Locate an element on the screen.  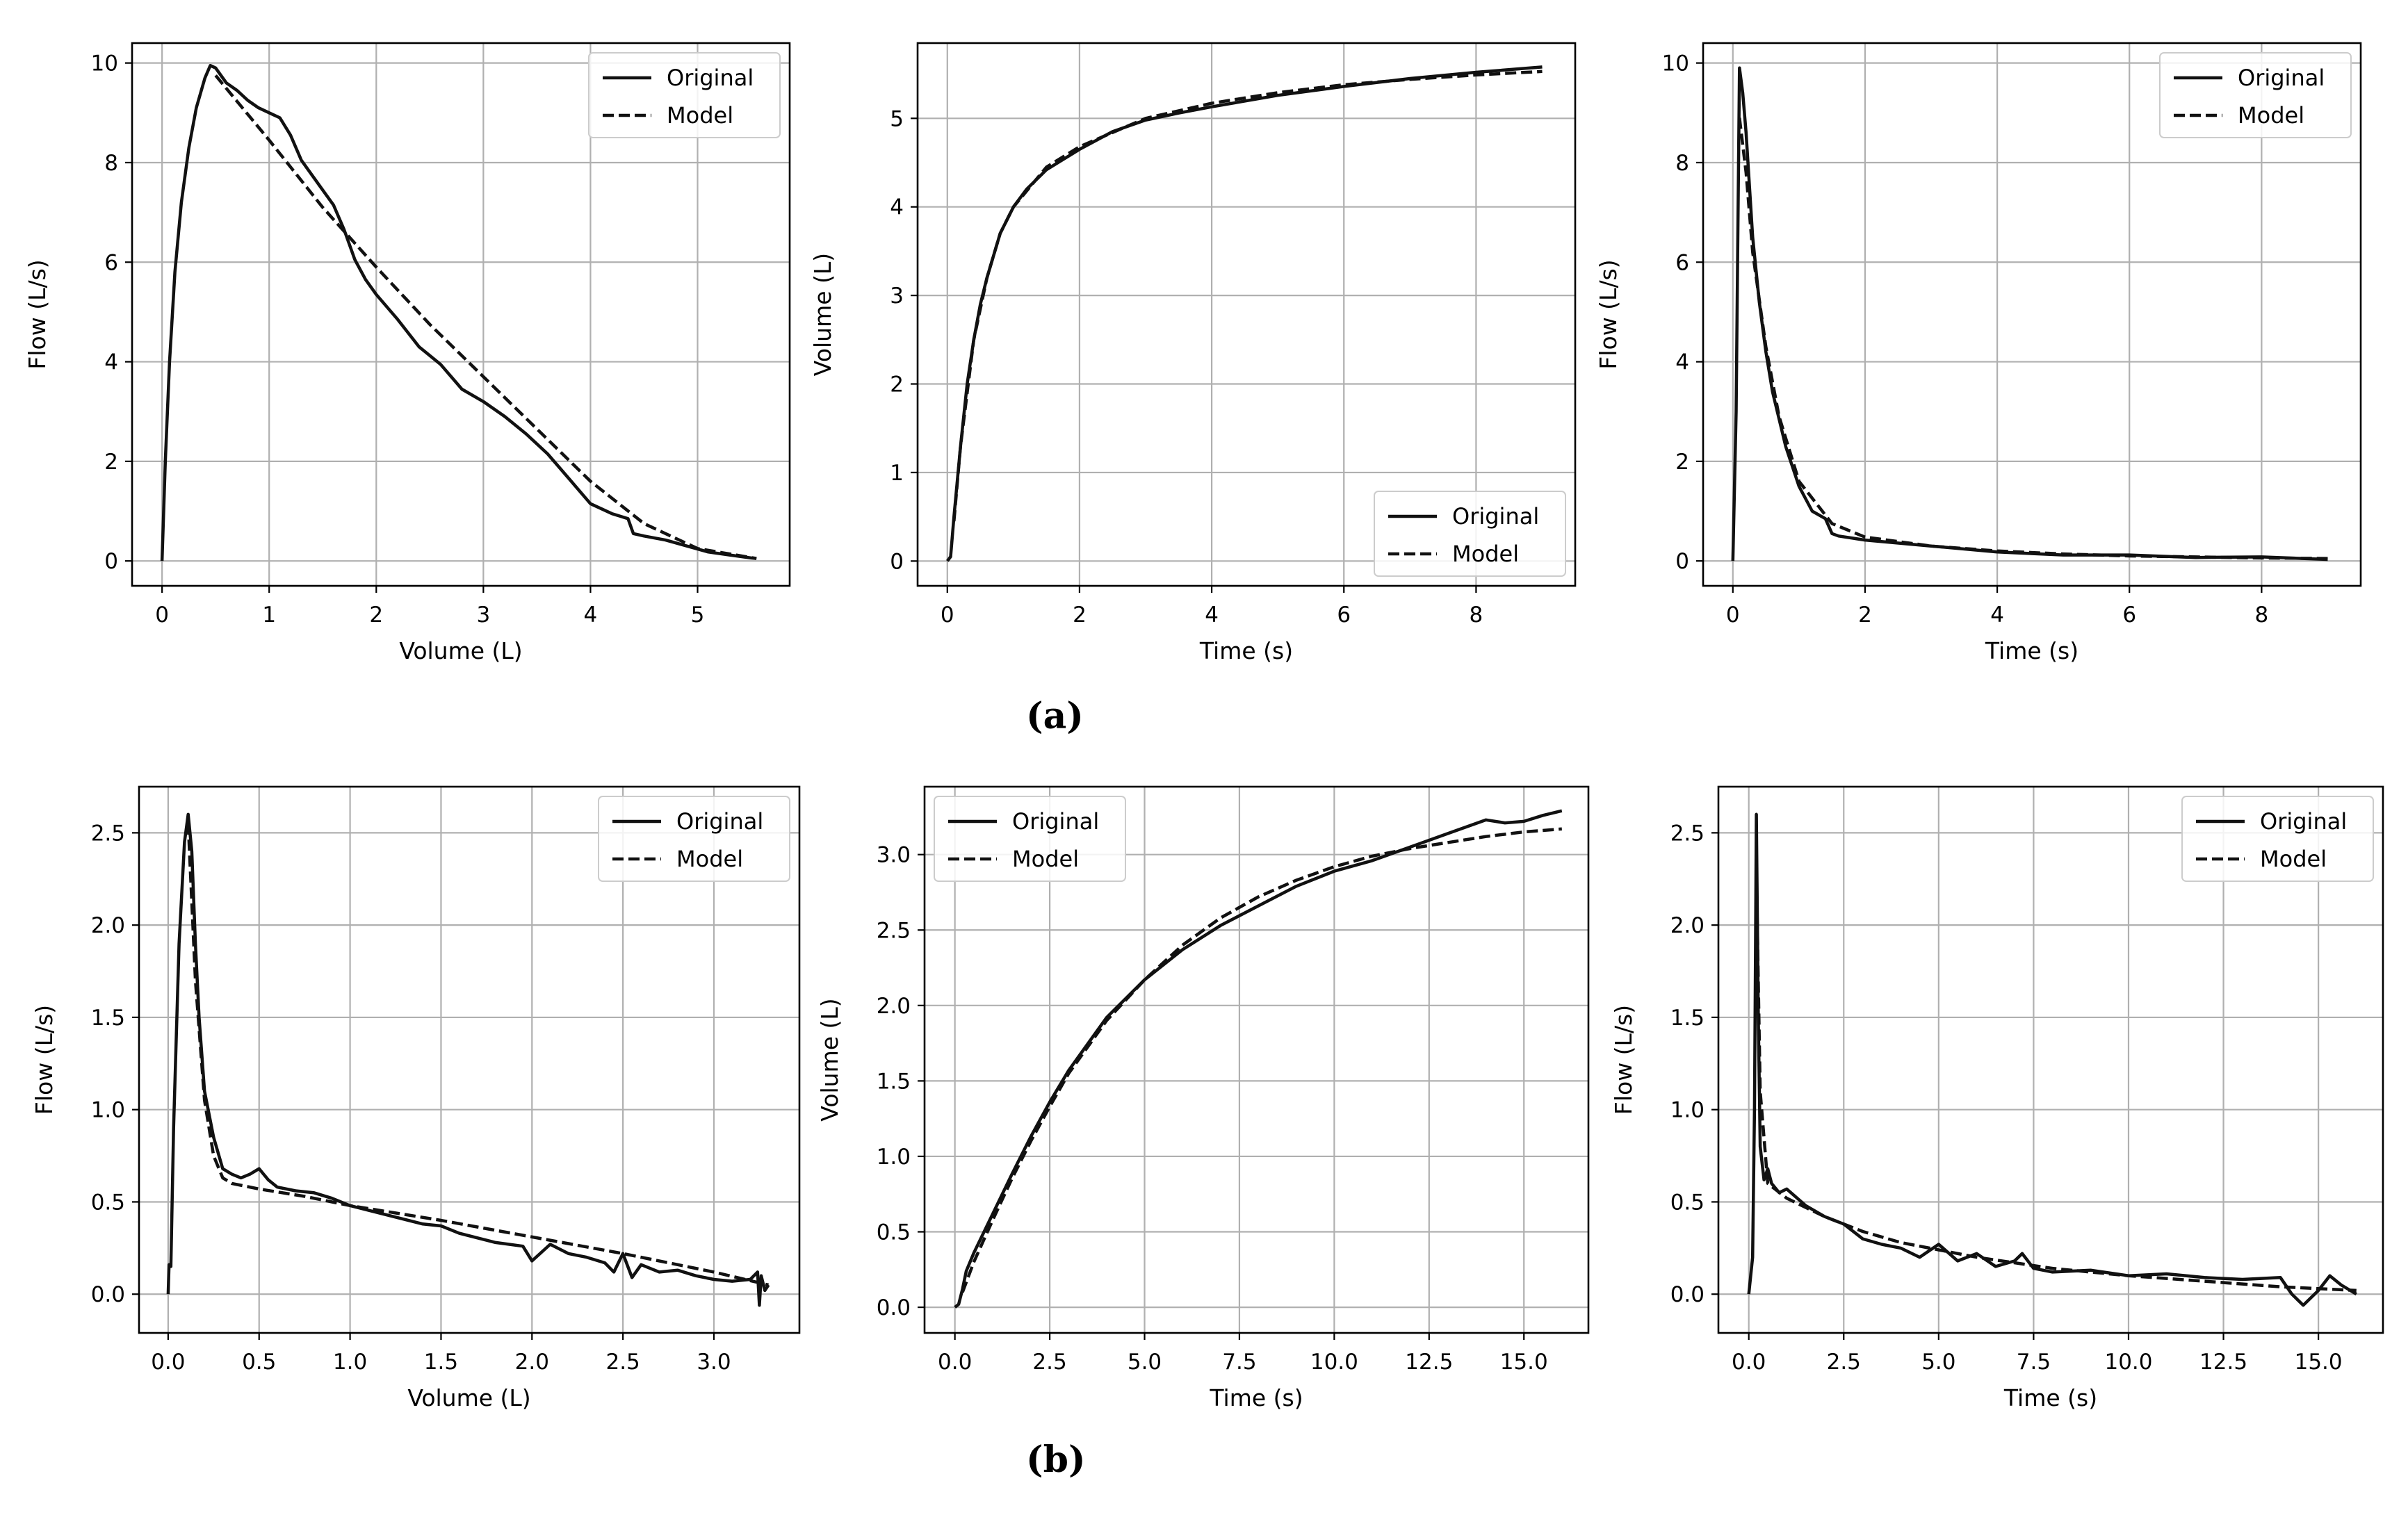
y-tick-label: 8 is located at coordinates (1682, 163).